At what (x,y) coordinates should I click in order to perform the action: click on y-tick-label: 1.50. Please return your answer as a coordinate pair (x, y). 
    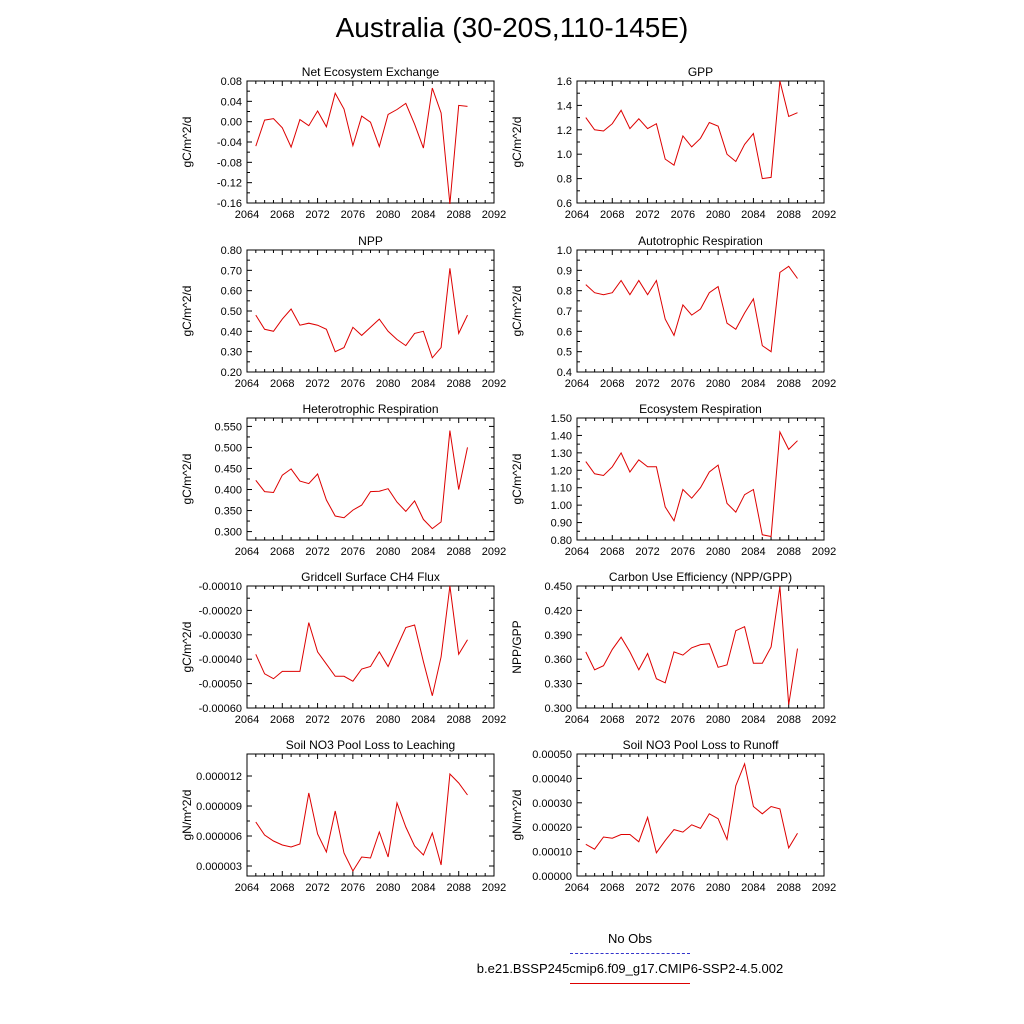
    Looking at the image, I should click on (561, 419).